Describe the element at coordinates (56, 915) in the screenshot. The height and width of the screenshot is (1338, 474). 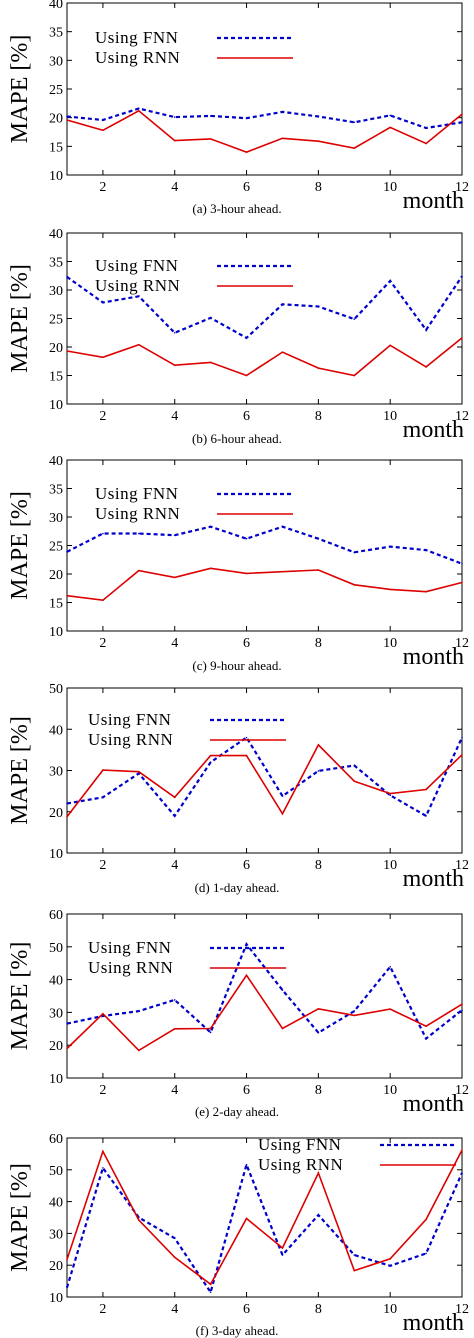
I see `y-tick-label: 60` at that location.